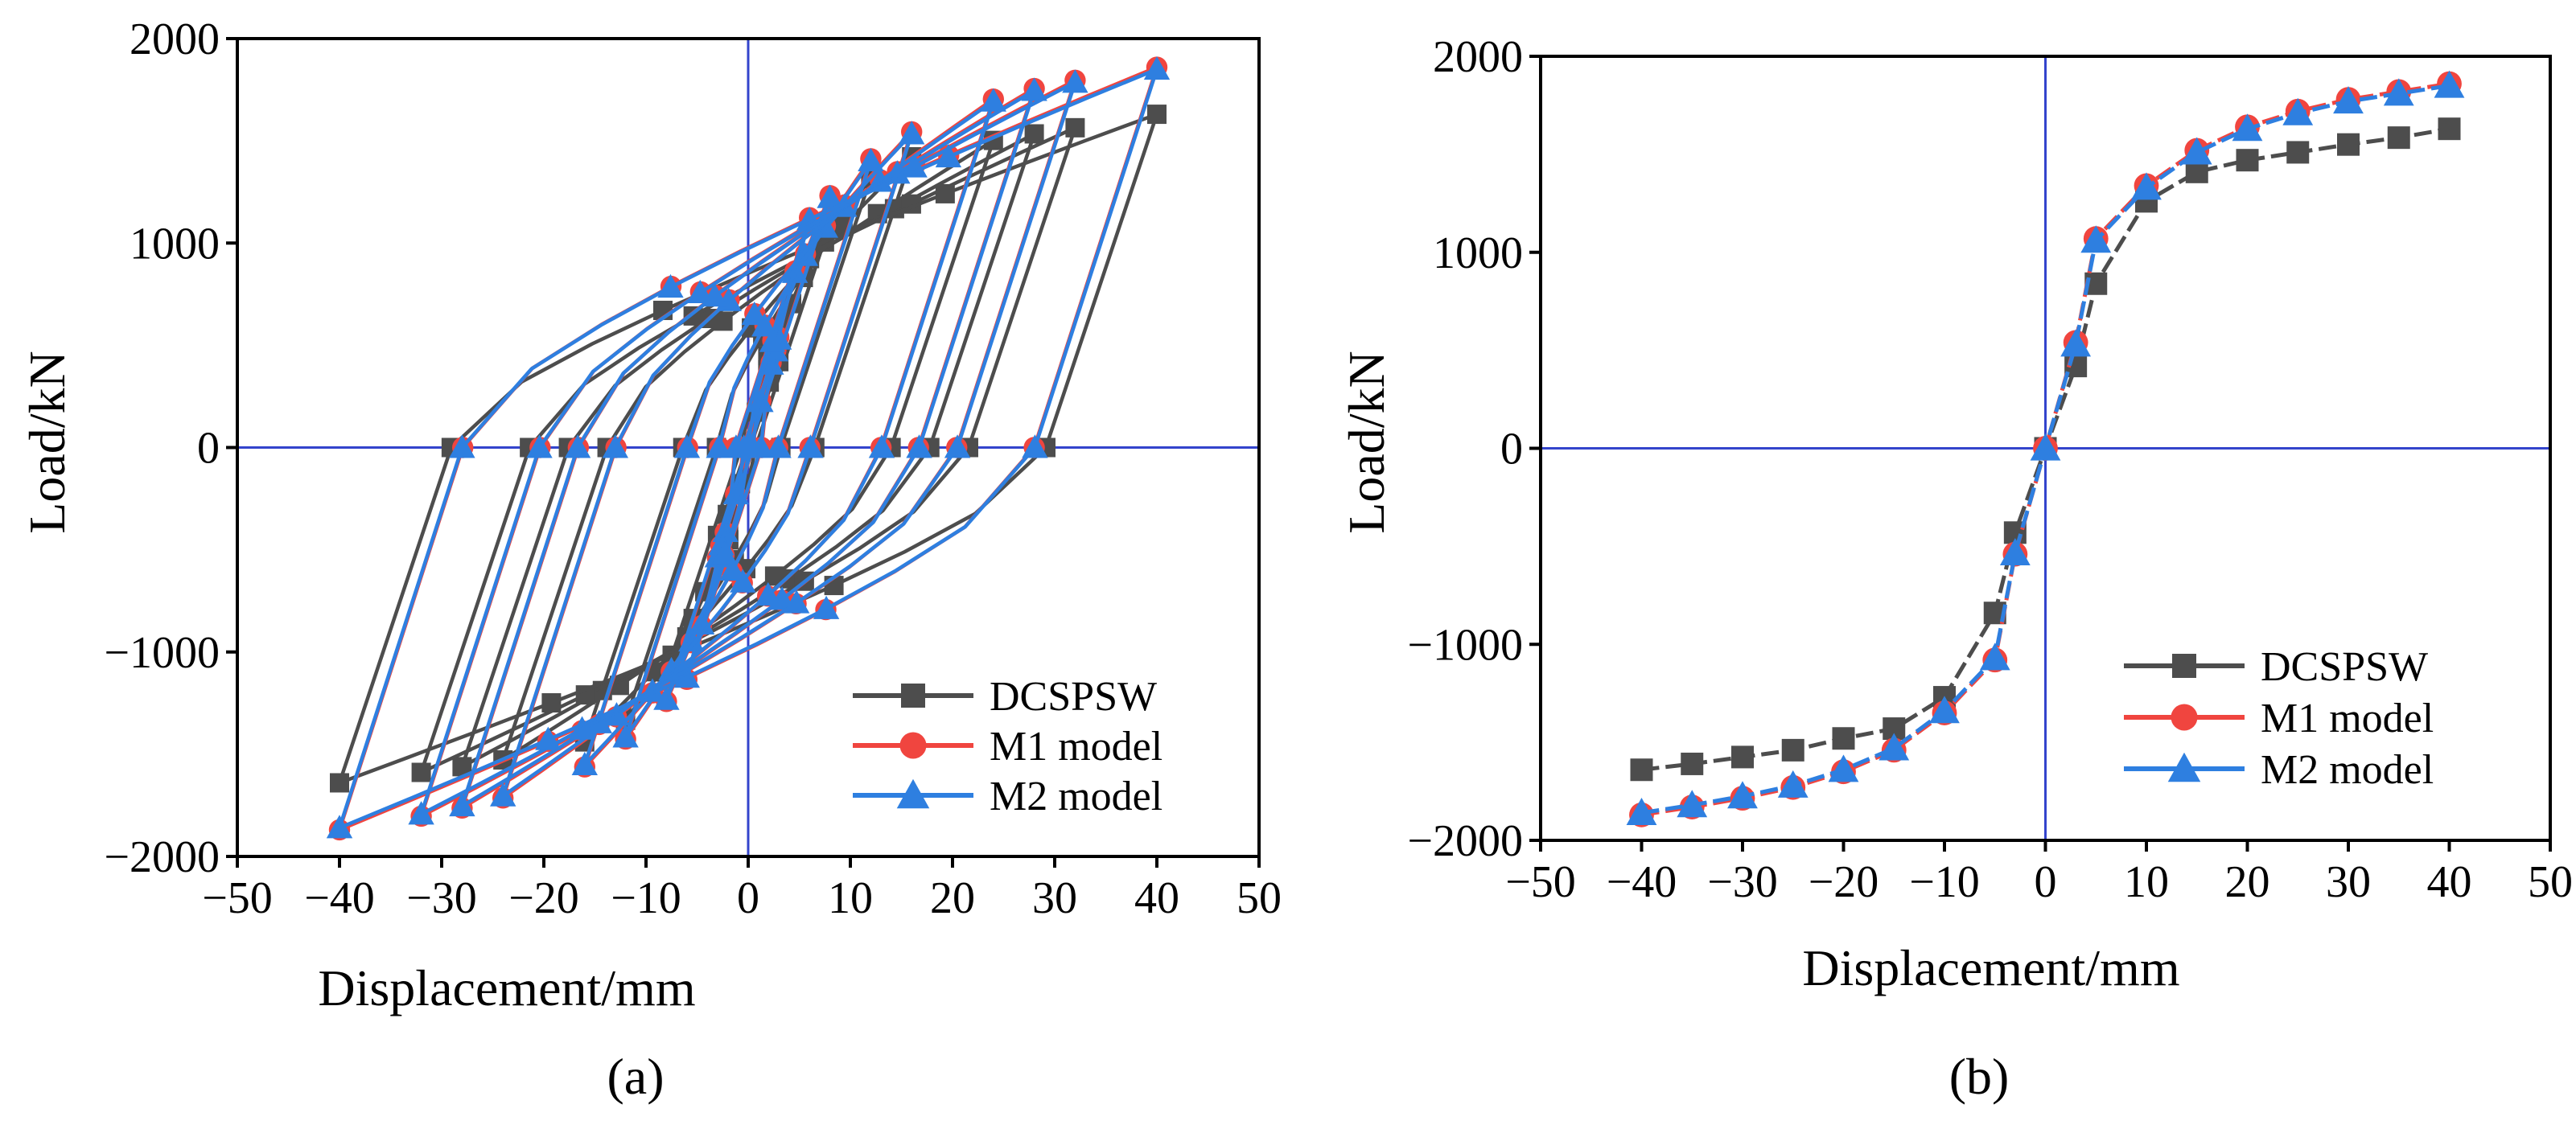 This screenshot has height=1121, width=2576. What do you see at coordinates (748, 898) in the screenshot?
I see `x-tick-label: 0` at bounding box center [748, 898].